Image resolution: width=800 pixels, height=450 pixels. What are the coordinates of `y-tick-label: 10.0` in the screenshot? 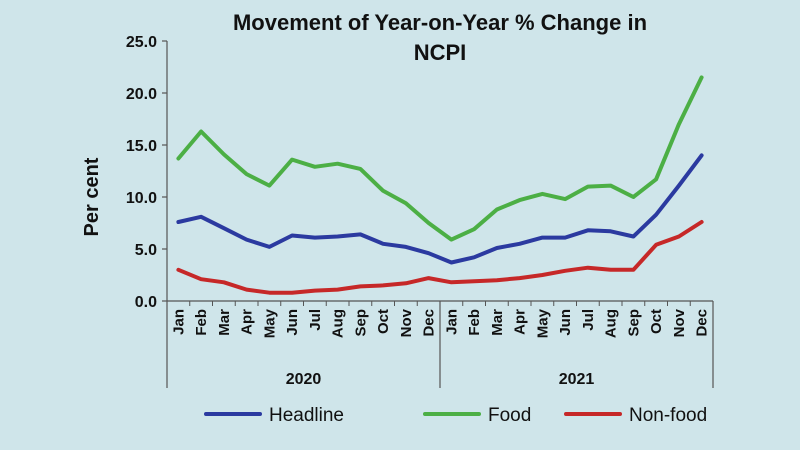 It's located at (141, 198).